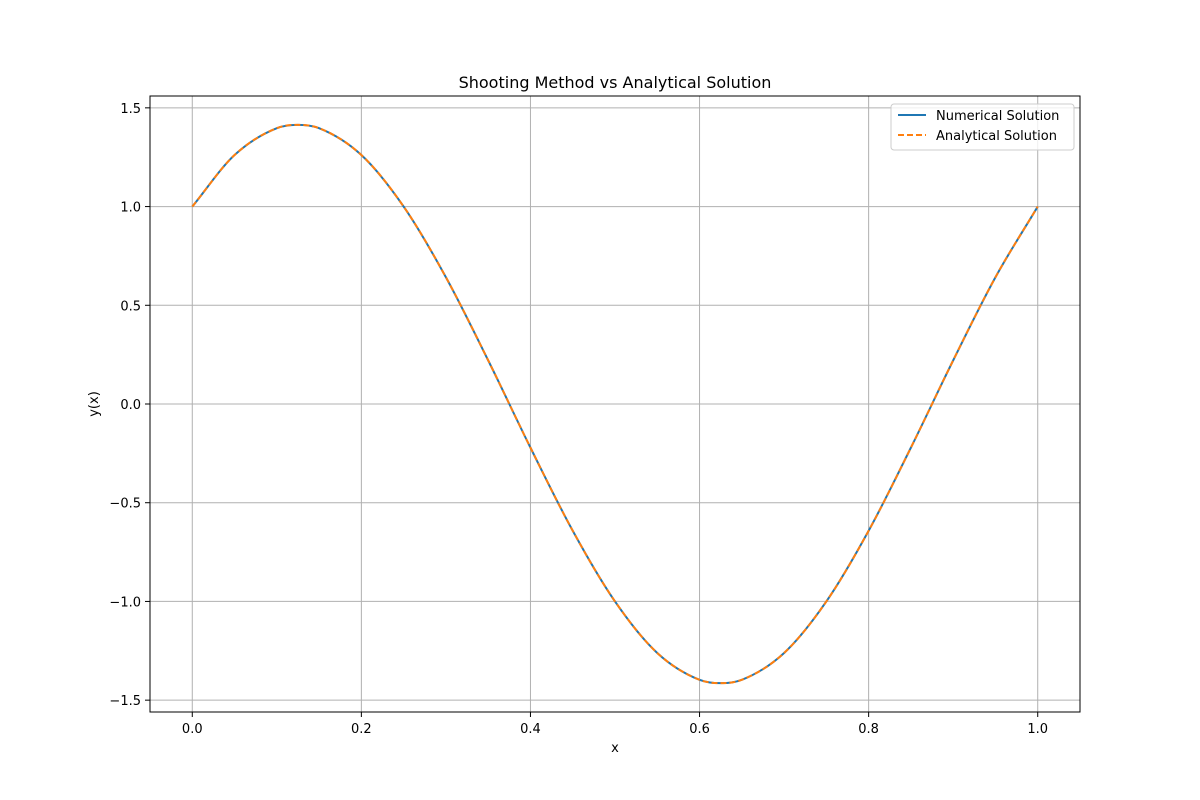 This screenshot has width=1200, height=800. What do you see at coordinates (530, 729) in the screenshot?
I see `x-tick-label: 0.4` at bounding box center [530, 729].